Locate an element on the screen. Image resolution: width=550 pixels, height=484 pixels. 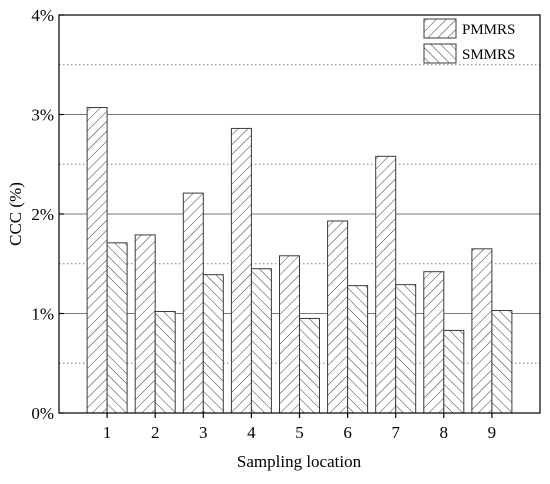
y-tick-label: 2% is located at coordinates (42, 214).